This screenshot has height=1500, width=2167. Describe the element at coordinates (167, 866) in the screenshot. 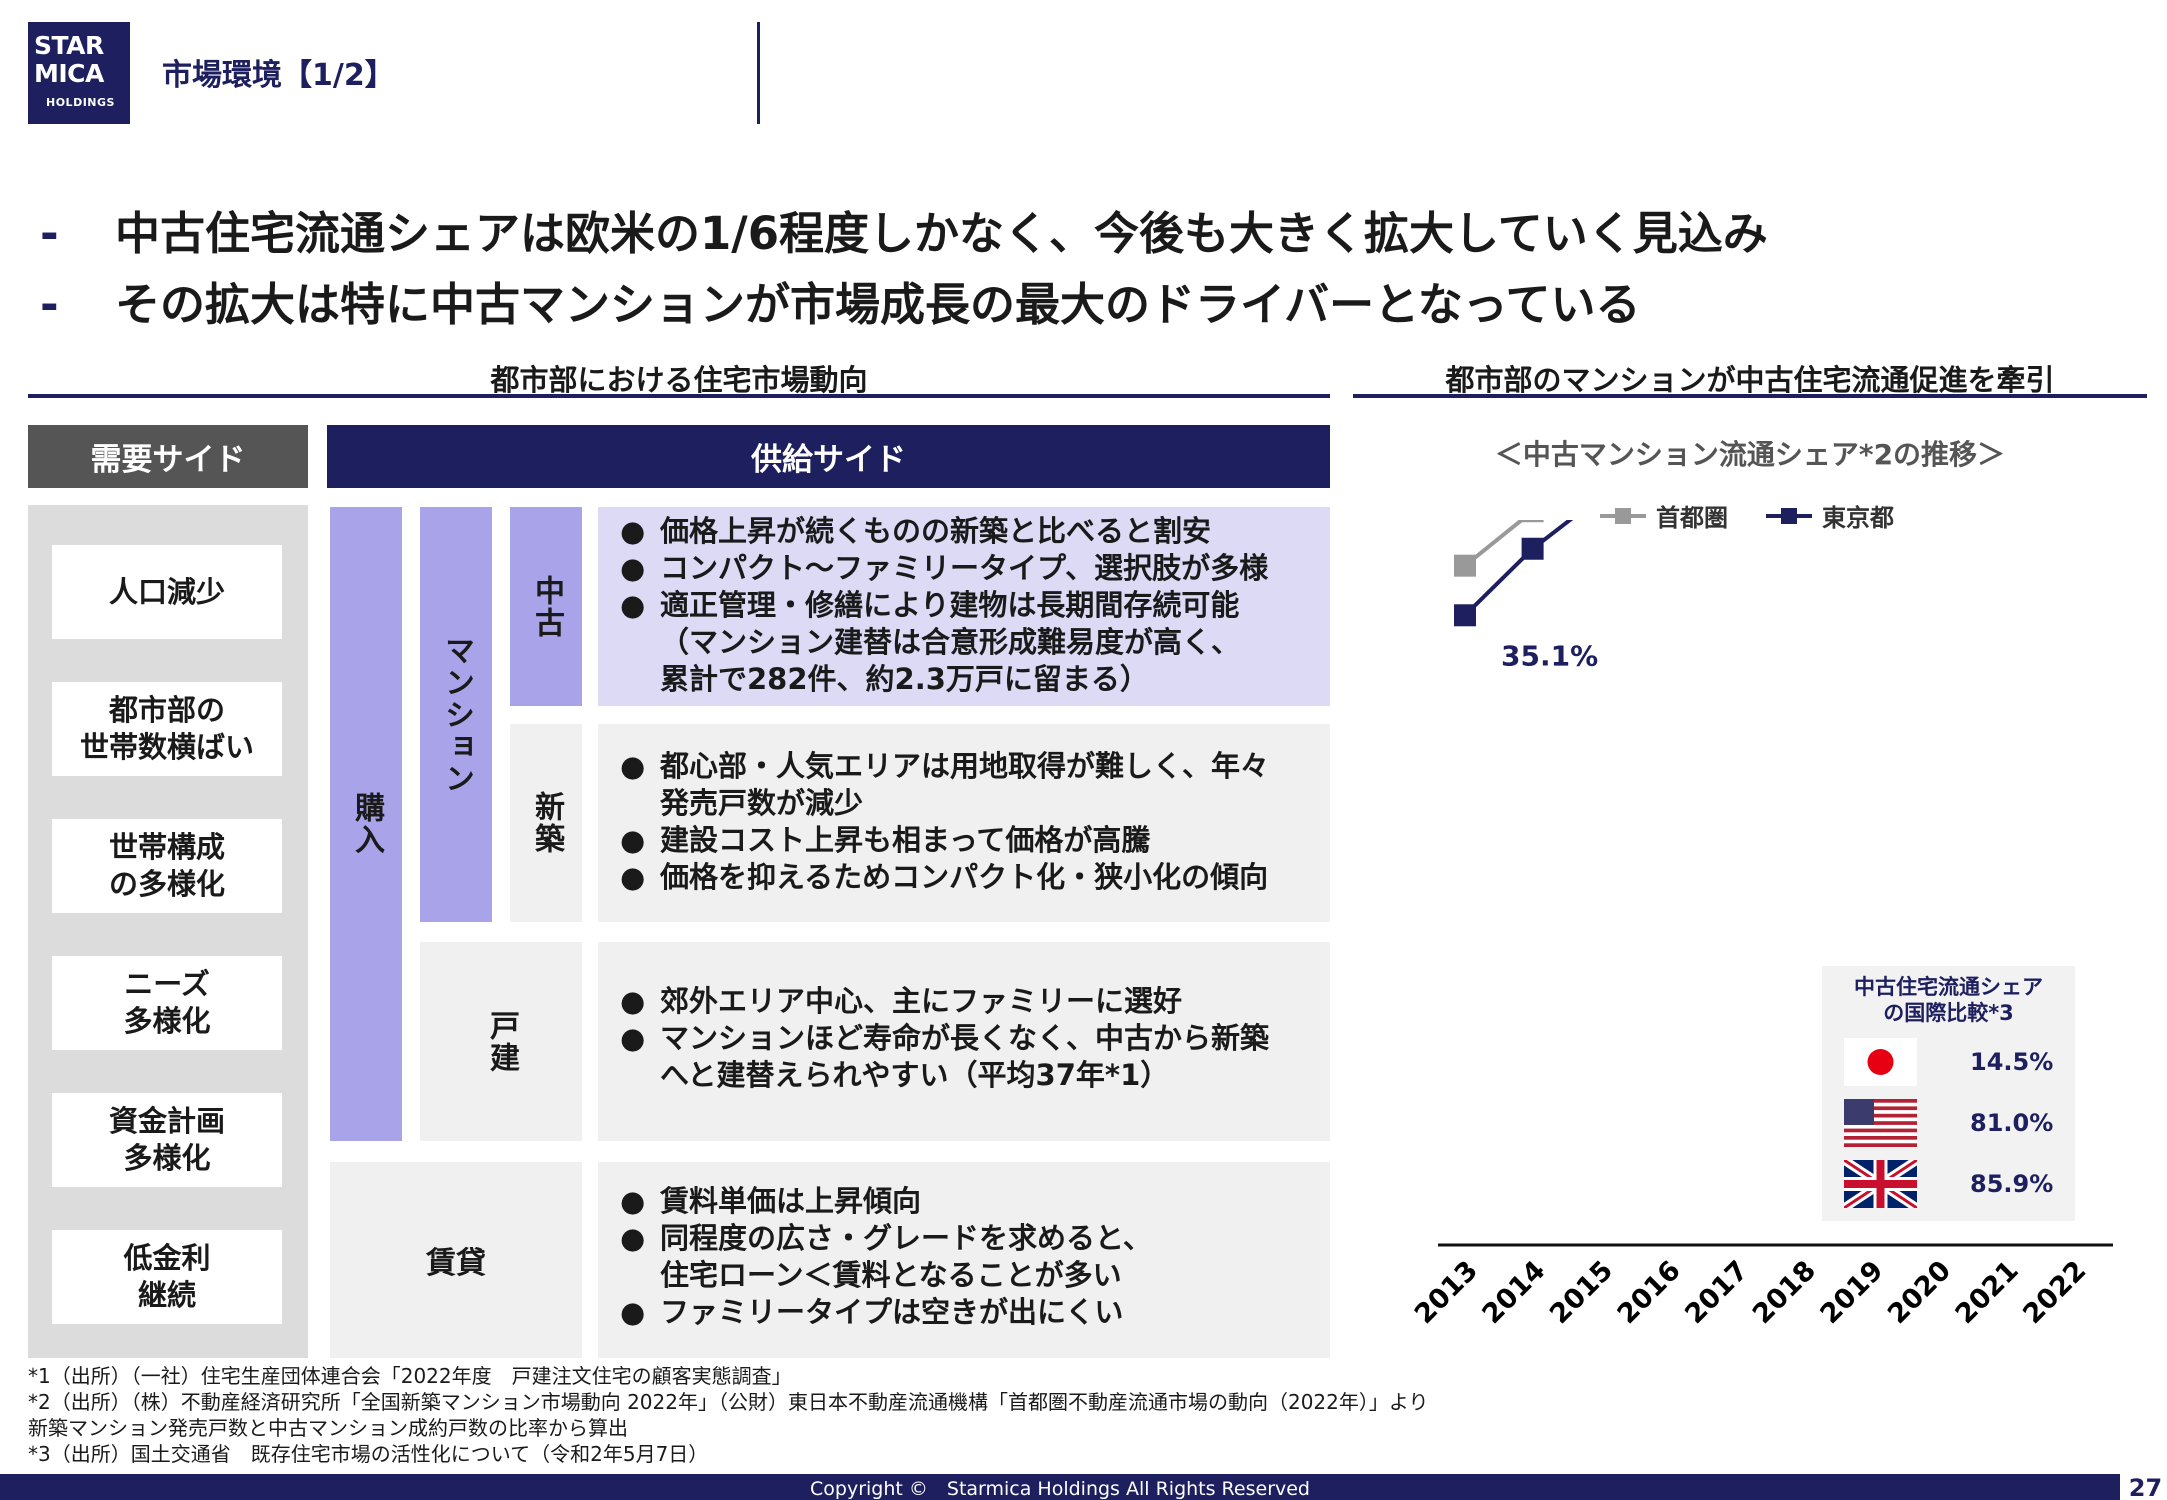

I see `demand-item: 世帯構成 の多様化` at that location.